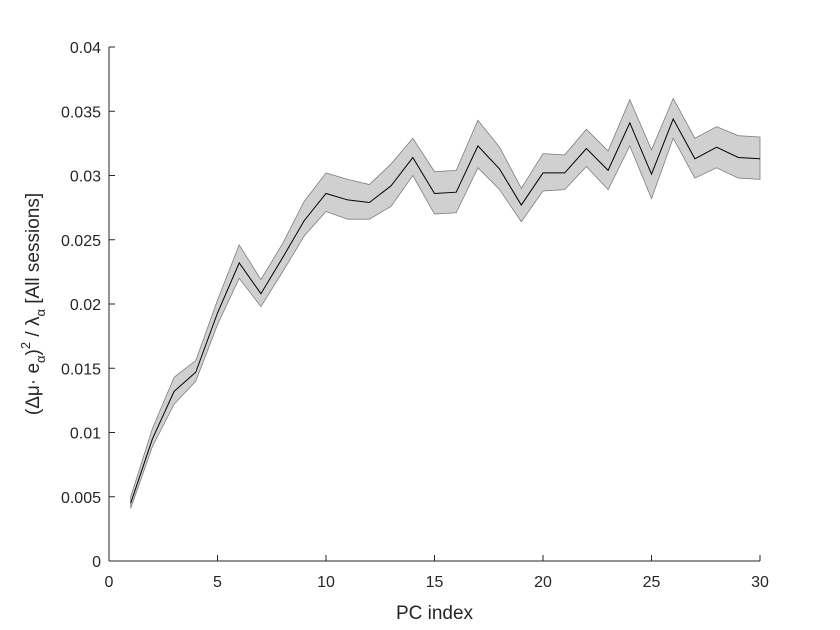 This screenshot has height=630, width=840. I want to click on y-title-sup: 2, so click(25, 345).